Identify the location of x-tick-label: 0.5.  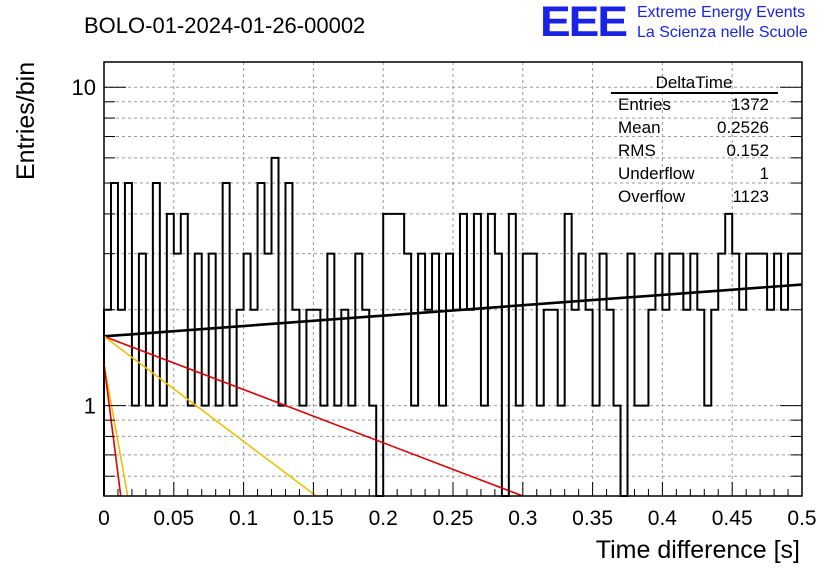
(801, 518).